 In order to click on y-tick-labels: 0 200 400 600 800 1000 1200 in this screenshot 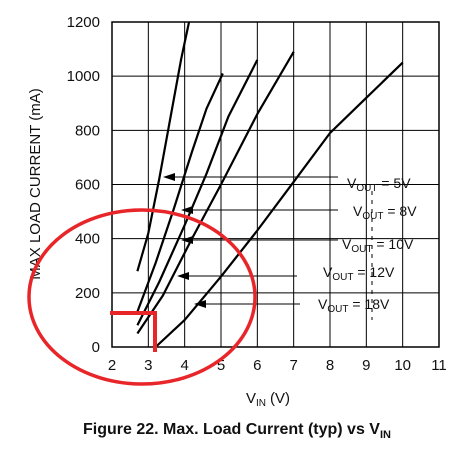, I will do `click(83, 185)`.